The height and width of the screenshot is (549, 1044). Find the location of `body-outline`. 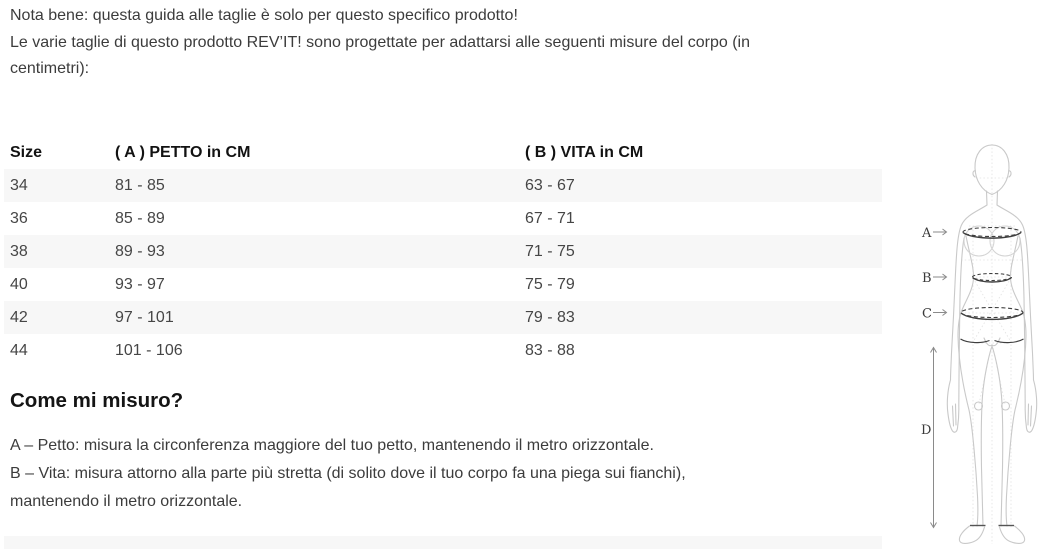

body-outline is located at coordinates (992, 344).